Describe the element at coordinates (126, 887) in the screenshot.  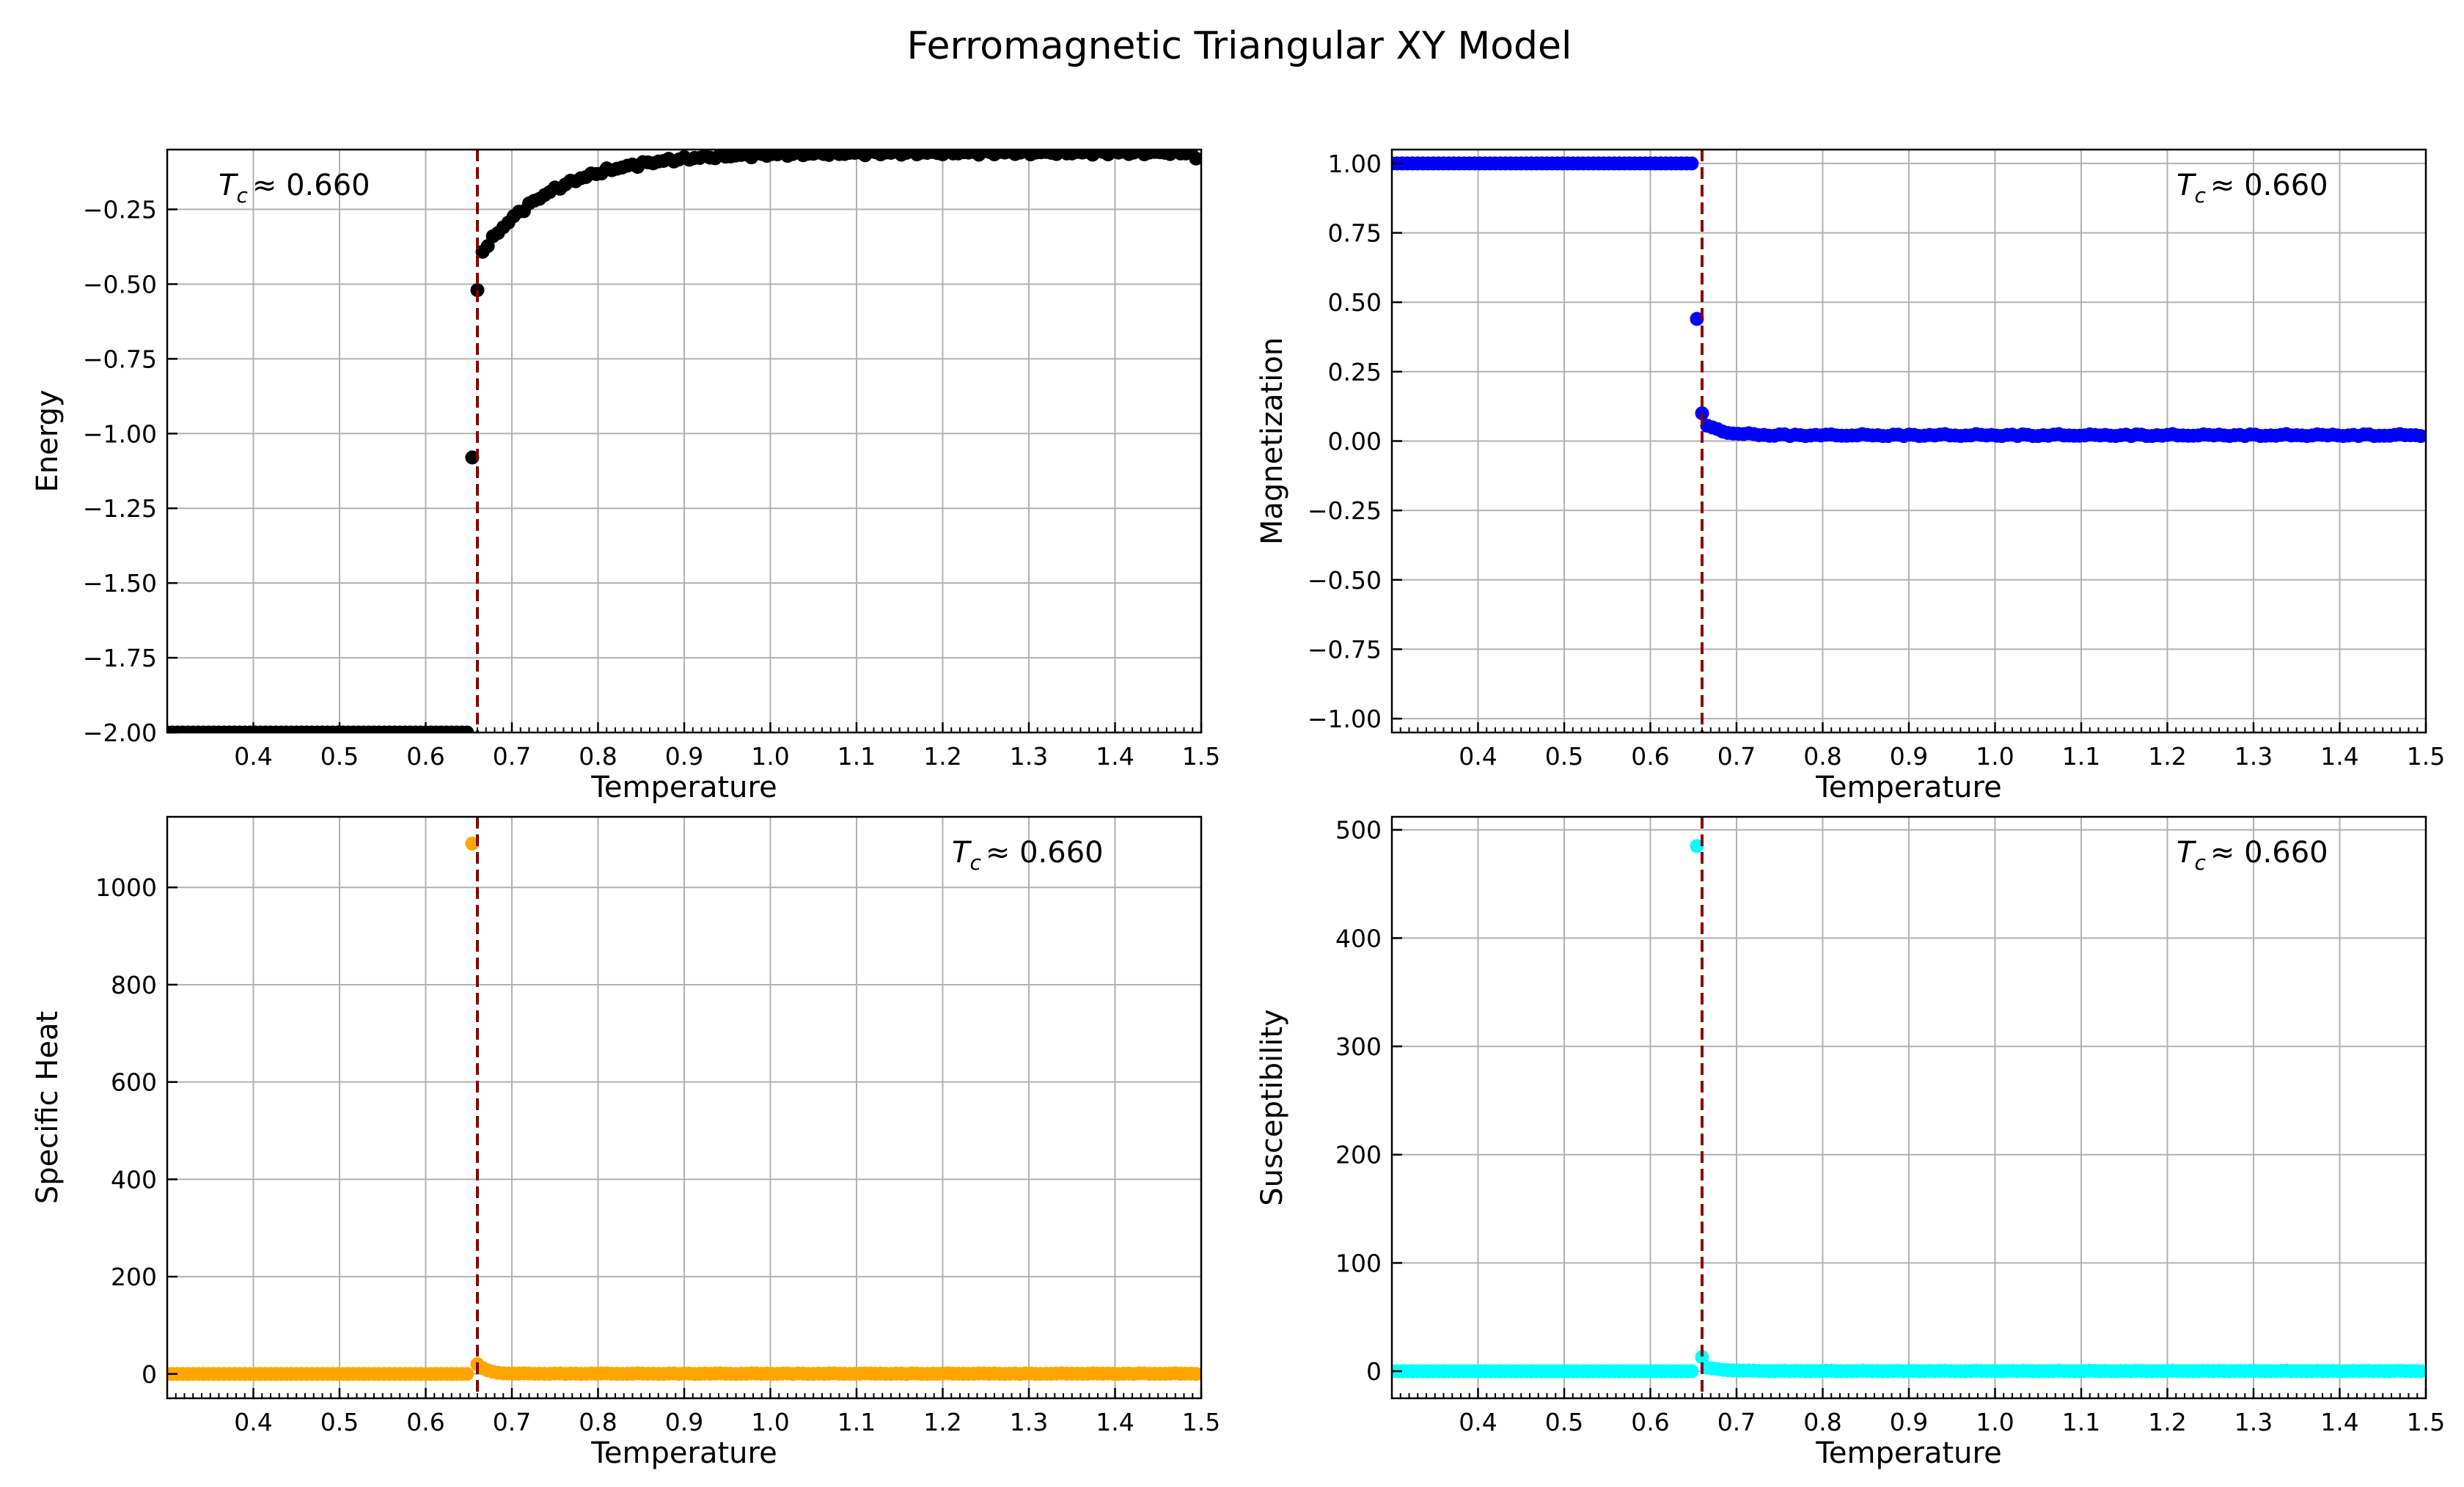
I see `y-tick-label: 1000` at that location.